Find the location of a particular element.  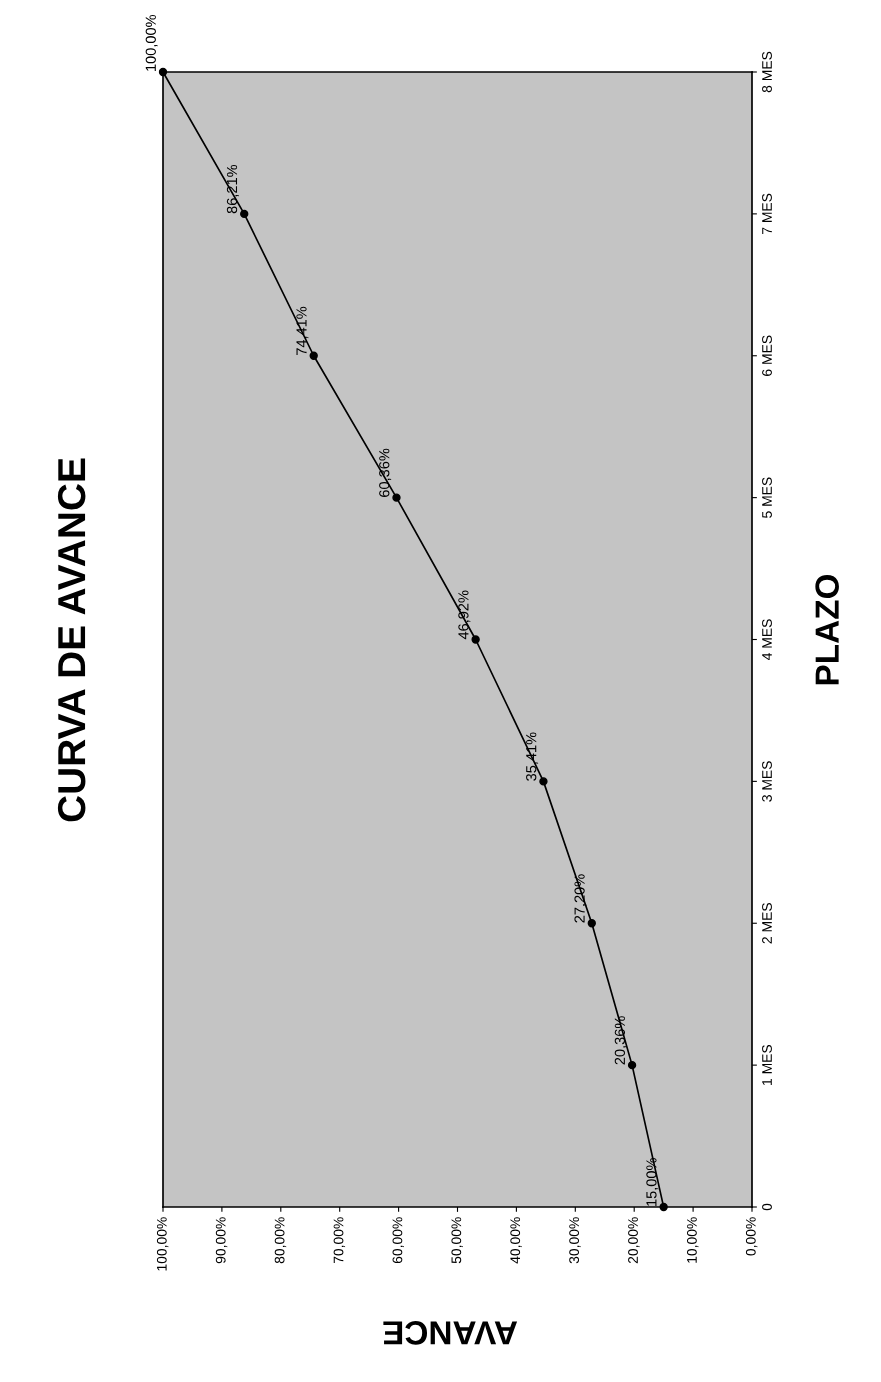

data-label: 15,00% is located at coordinates (652, 1182).